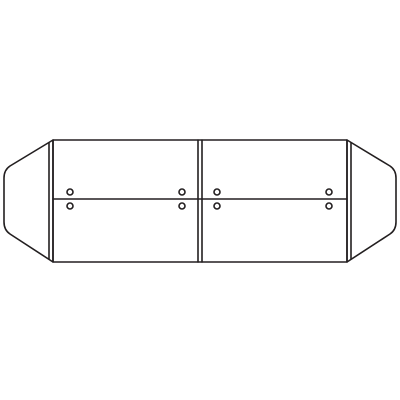 The image size is (400, 400). I want to click on left-end-cap, so click(28, 201).